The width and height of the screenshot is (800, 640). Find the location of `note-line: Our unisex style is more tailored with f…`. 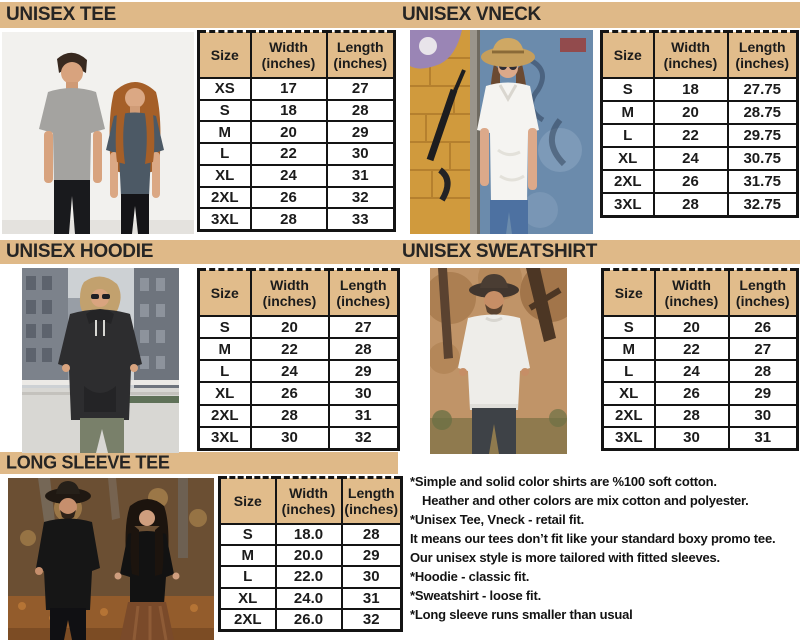

note-line: Our unisex style is more tailored with f… is located at coordinates (565, 557).